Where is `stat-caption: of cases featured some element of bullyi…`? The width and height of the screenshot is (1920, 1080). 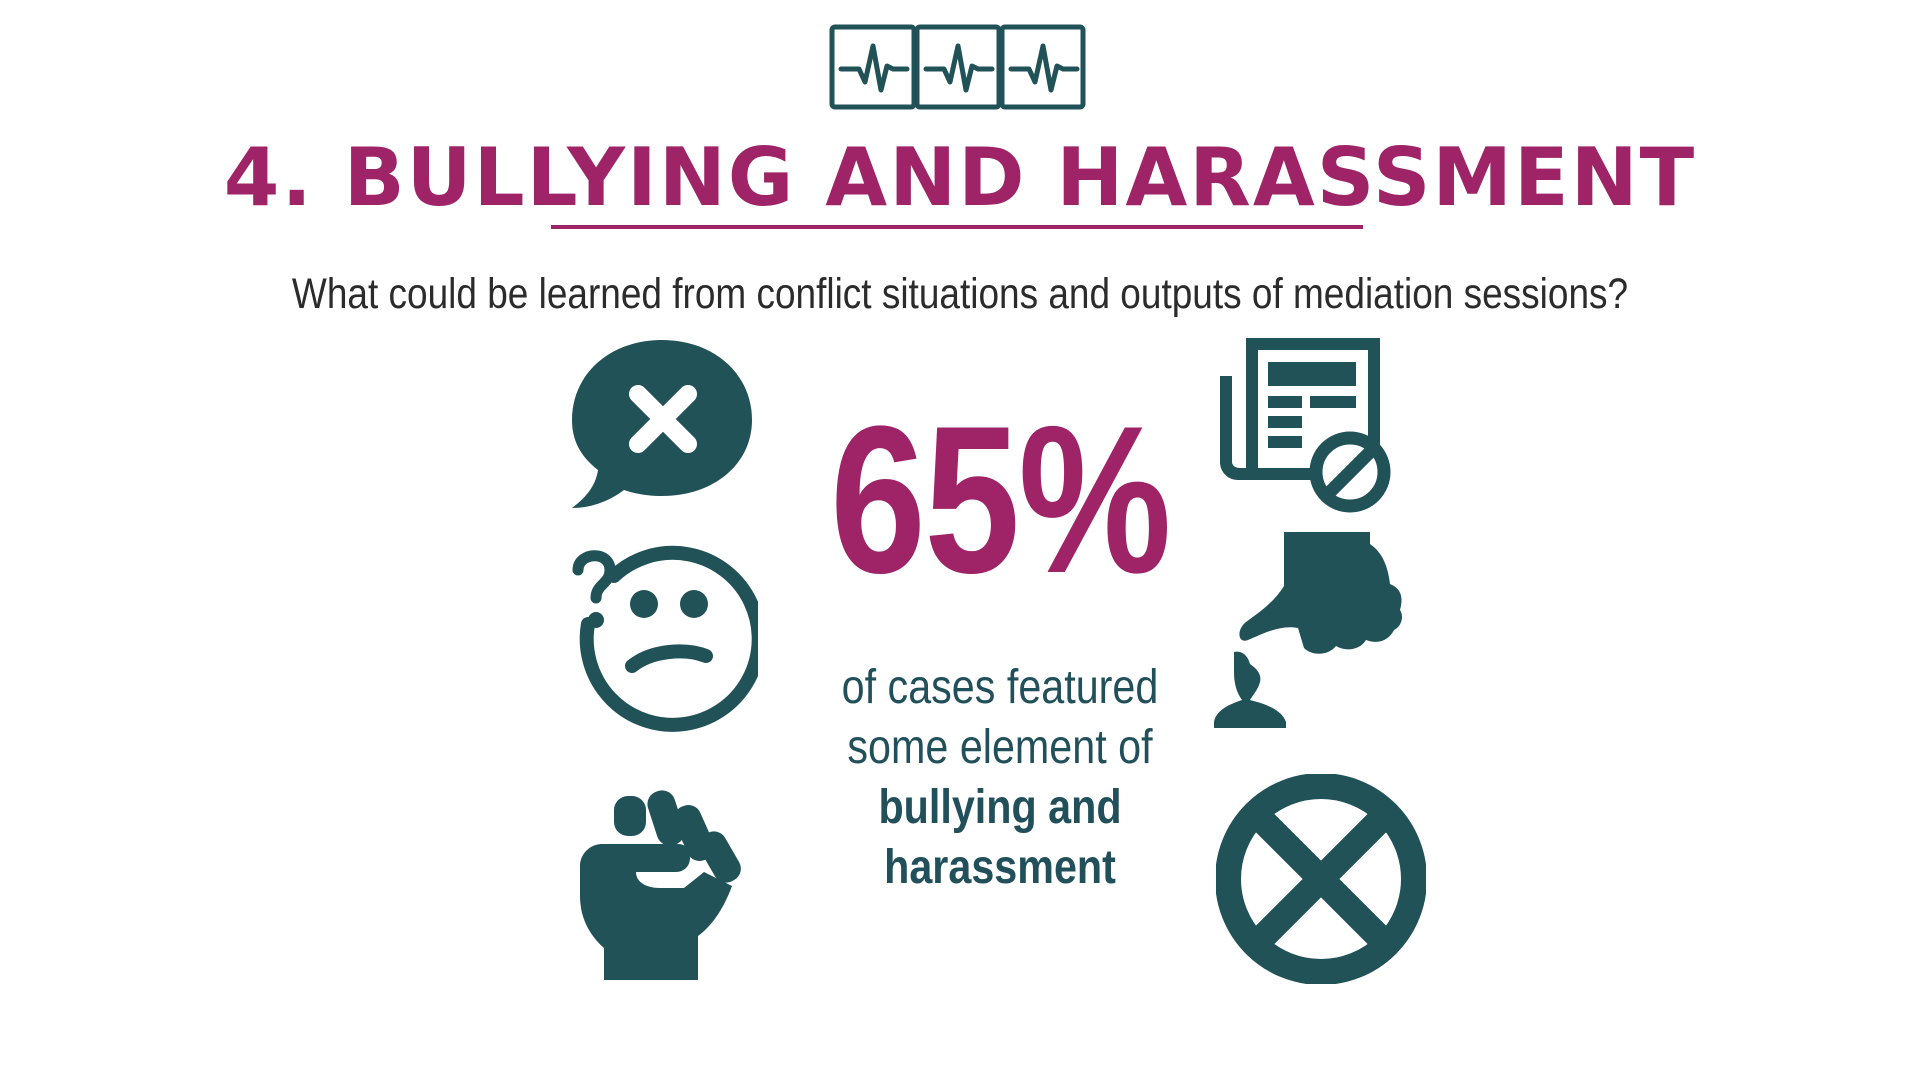 stat-caption: of cases featured some element of bullyi… is located at coordinates (999, 778).